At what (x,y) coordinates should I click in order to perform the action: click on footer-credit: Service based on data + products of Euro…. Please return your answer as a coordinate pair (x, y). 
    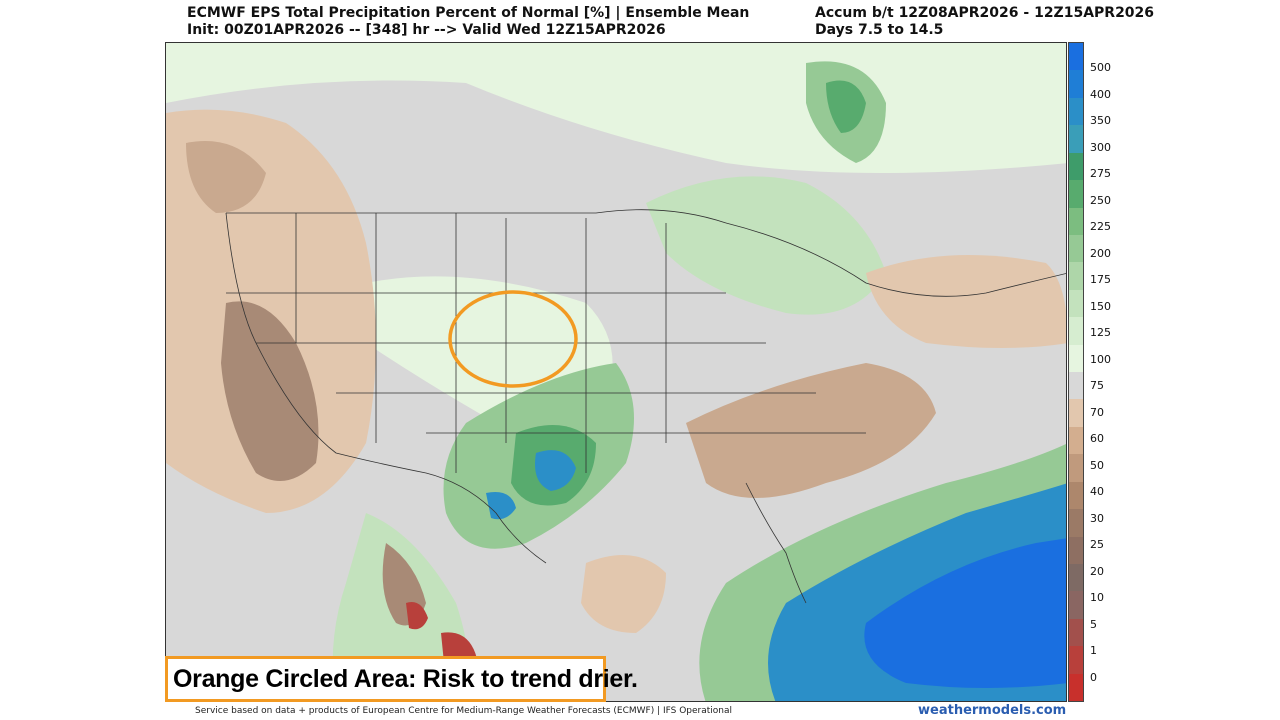
    Looking at the image, I should click on (464, 711).